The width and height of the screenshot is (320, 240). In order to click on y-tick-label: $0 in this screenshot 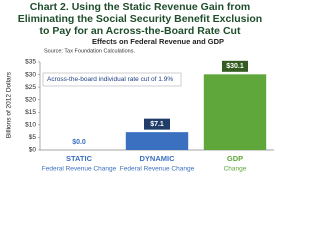, I will do `click(33, 150)`.